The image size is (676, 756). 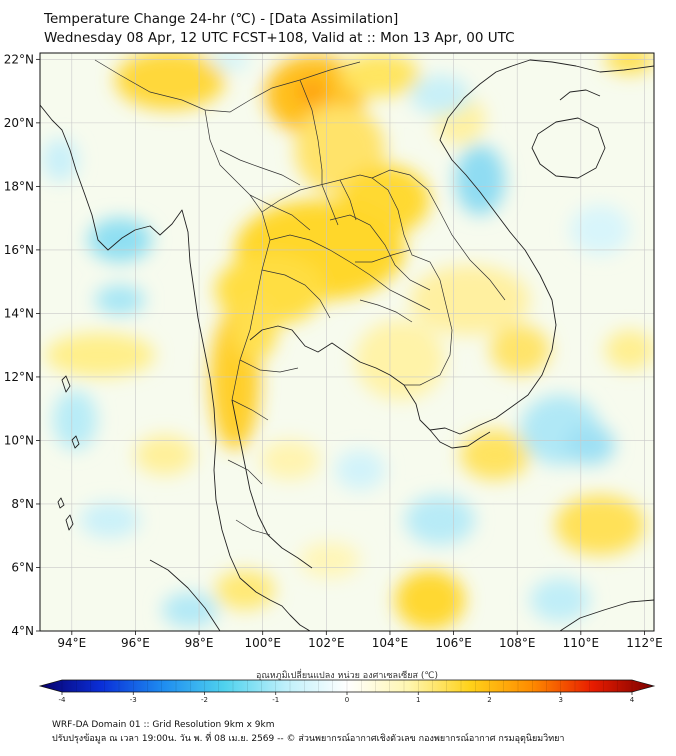 I want to click on colorbar: -4 -3 -2 -1 0 1 2 3 4, so click(x=347, y=691).